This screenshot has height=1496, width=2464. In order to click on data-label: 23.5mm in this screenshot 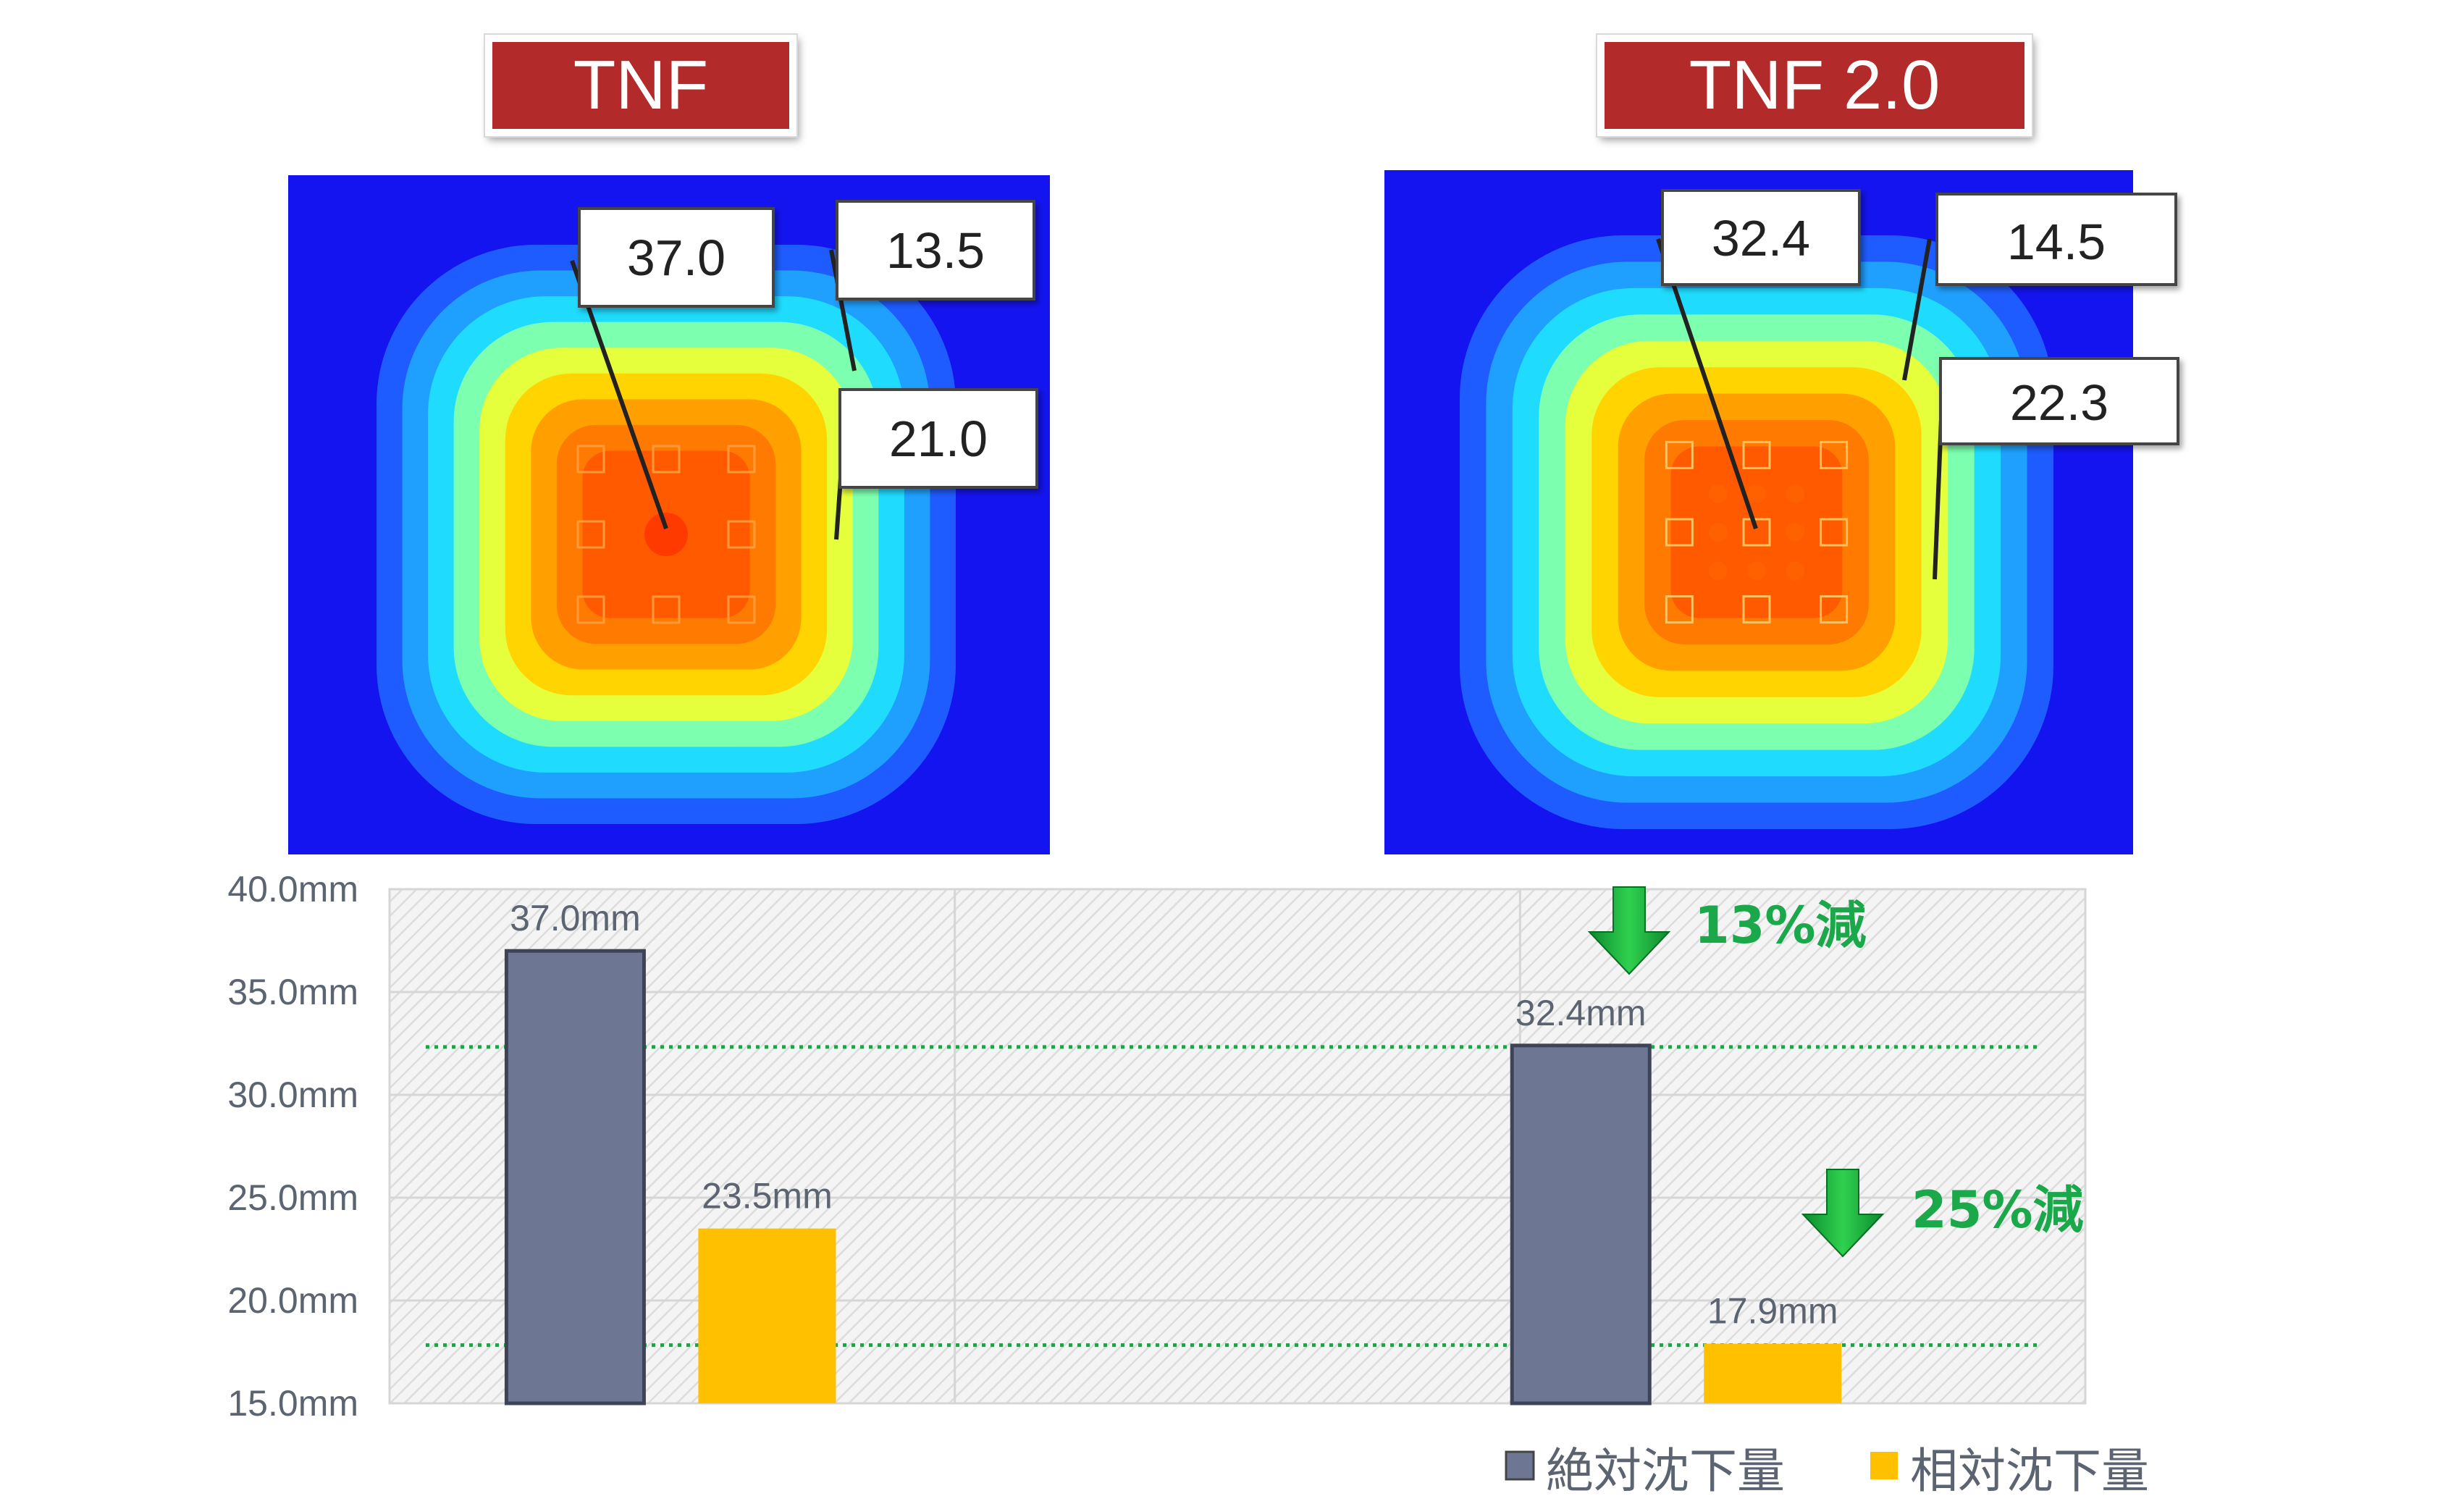, I will do `click(767, 1196)`.